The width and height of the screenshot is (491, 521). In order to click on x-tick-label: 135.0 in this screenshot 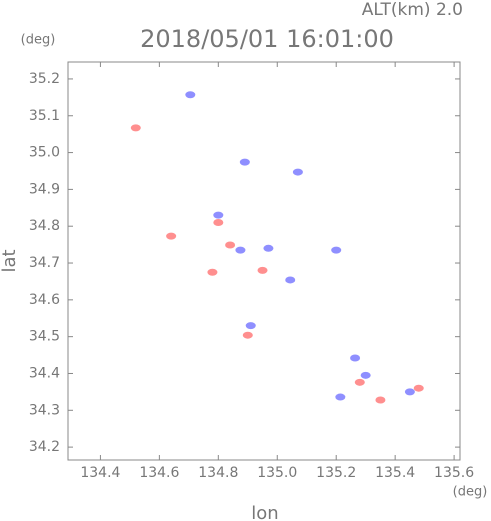, I will do `click(277, 473)`.